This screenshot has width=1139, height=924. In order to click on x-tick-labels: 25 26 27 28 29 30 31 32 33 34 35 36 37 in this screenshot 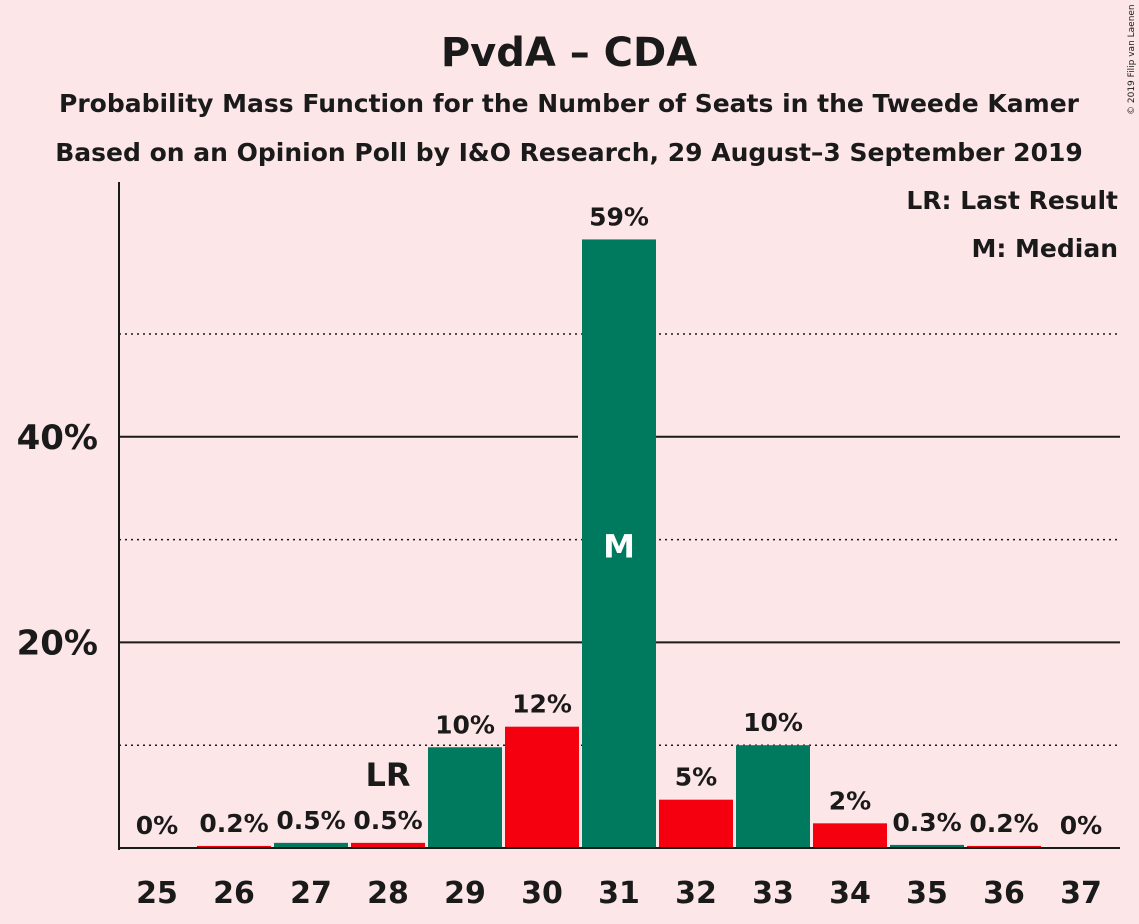, I will do `click(619, 893)`.